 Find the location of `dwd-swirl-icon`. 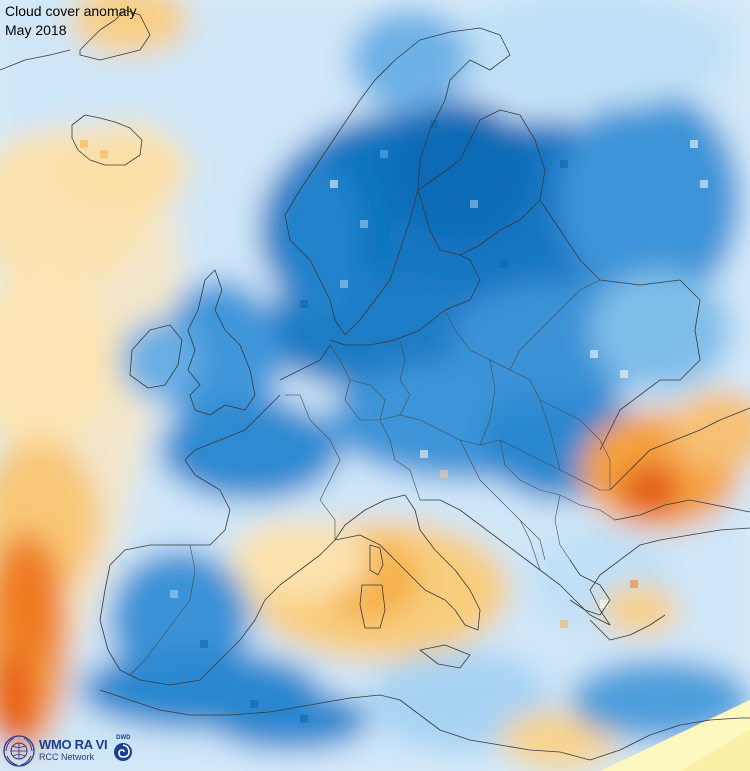

dwd-swirl-icon is located at coordinates (123, 752).